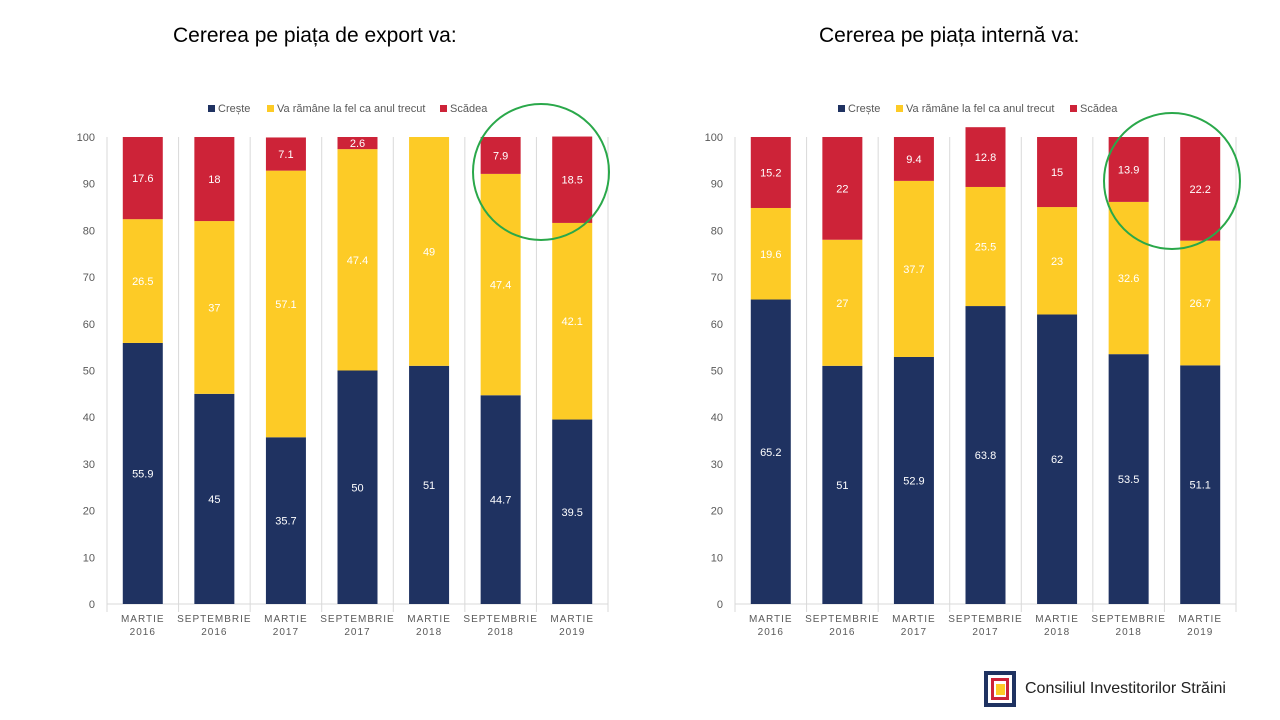 Image resolution: width=1280 pixels, height=720 pixels. What do you see at coordinates (1000, 689) in the screenshot?
I see `fic-logo-icon` at bounding box center [1000, 689].